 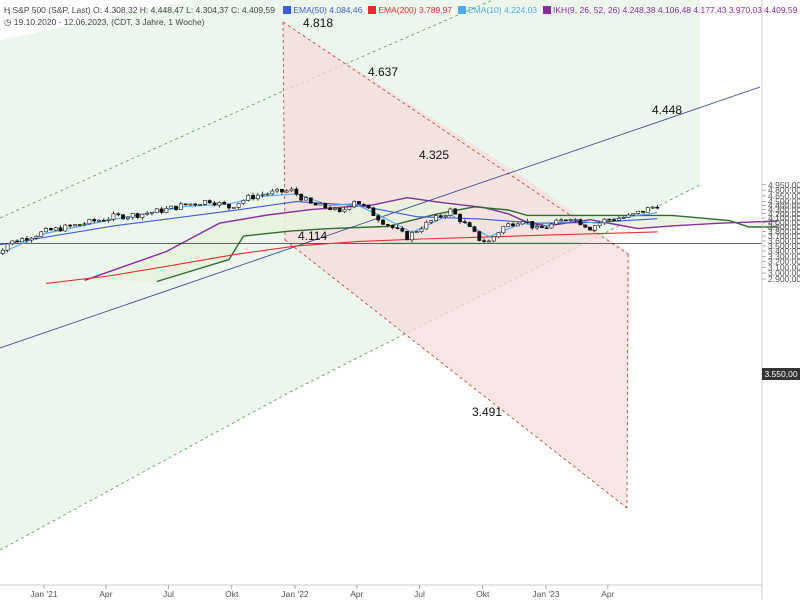 I want to click on y-tick-label: 3.100,00, so click(x=784, y=267).